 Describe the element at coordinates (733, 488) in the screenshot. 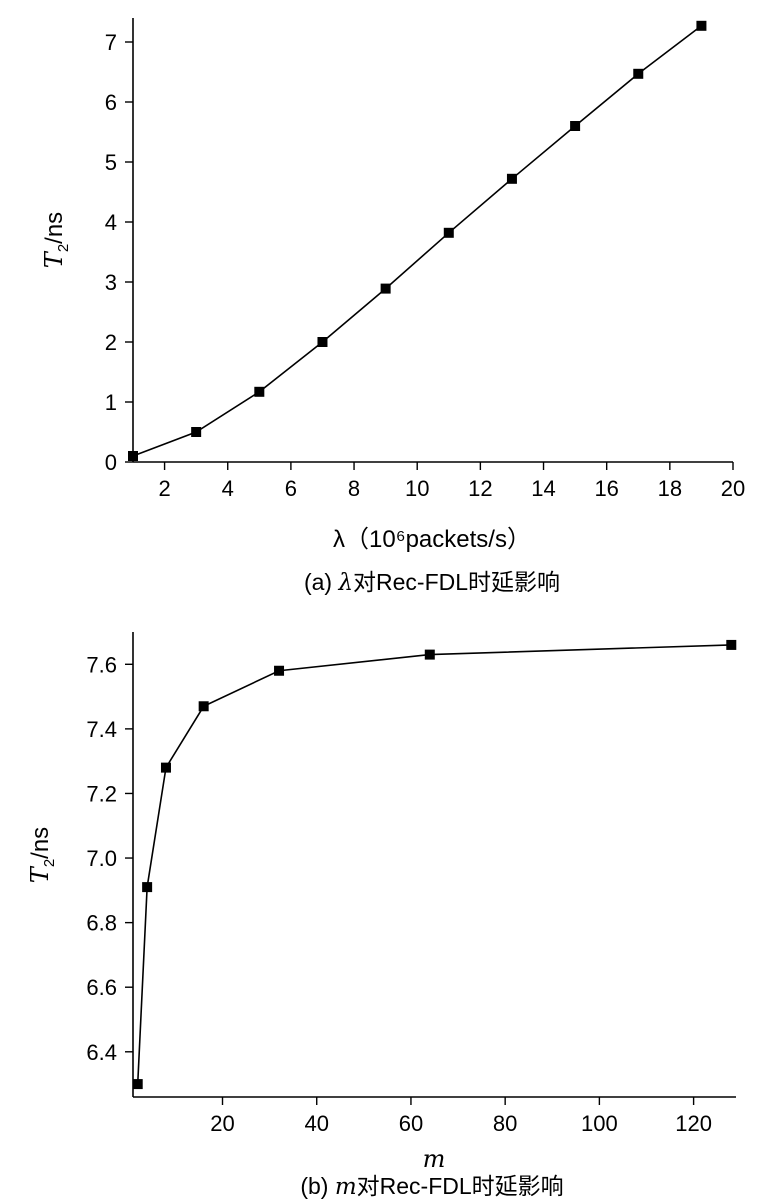

I see `chart-a-x-tick-label: 20` at that location.